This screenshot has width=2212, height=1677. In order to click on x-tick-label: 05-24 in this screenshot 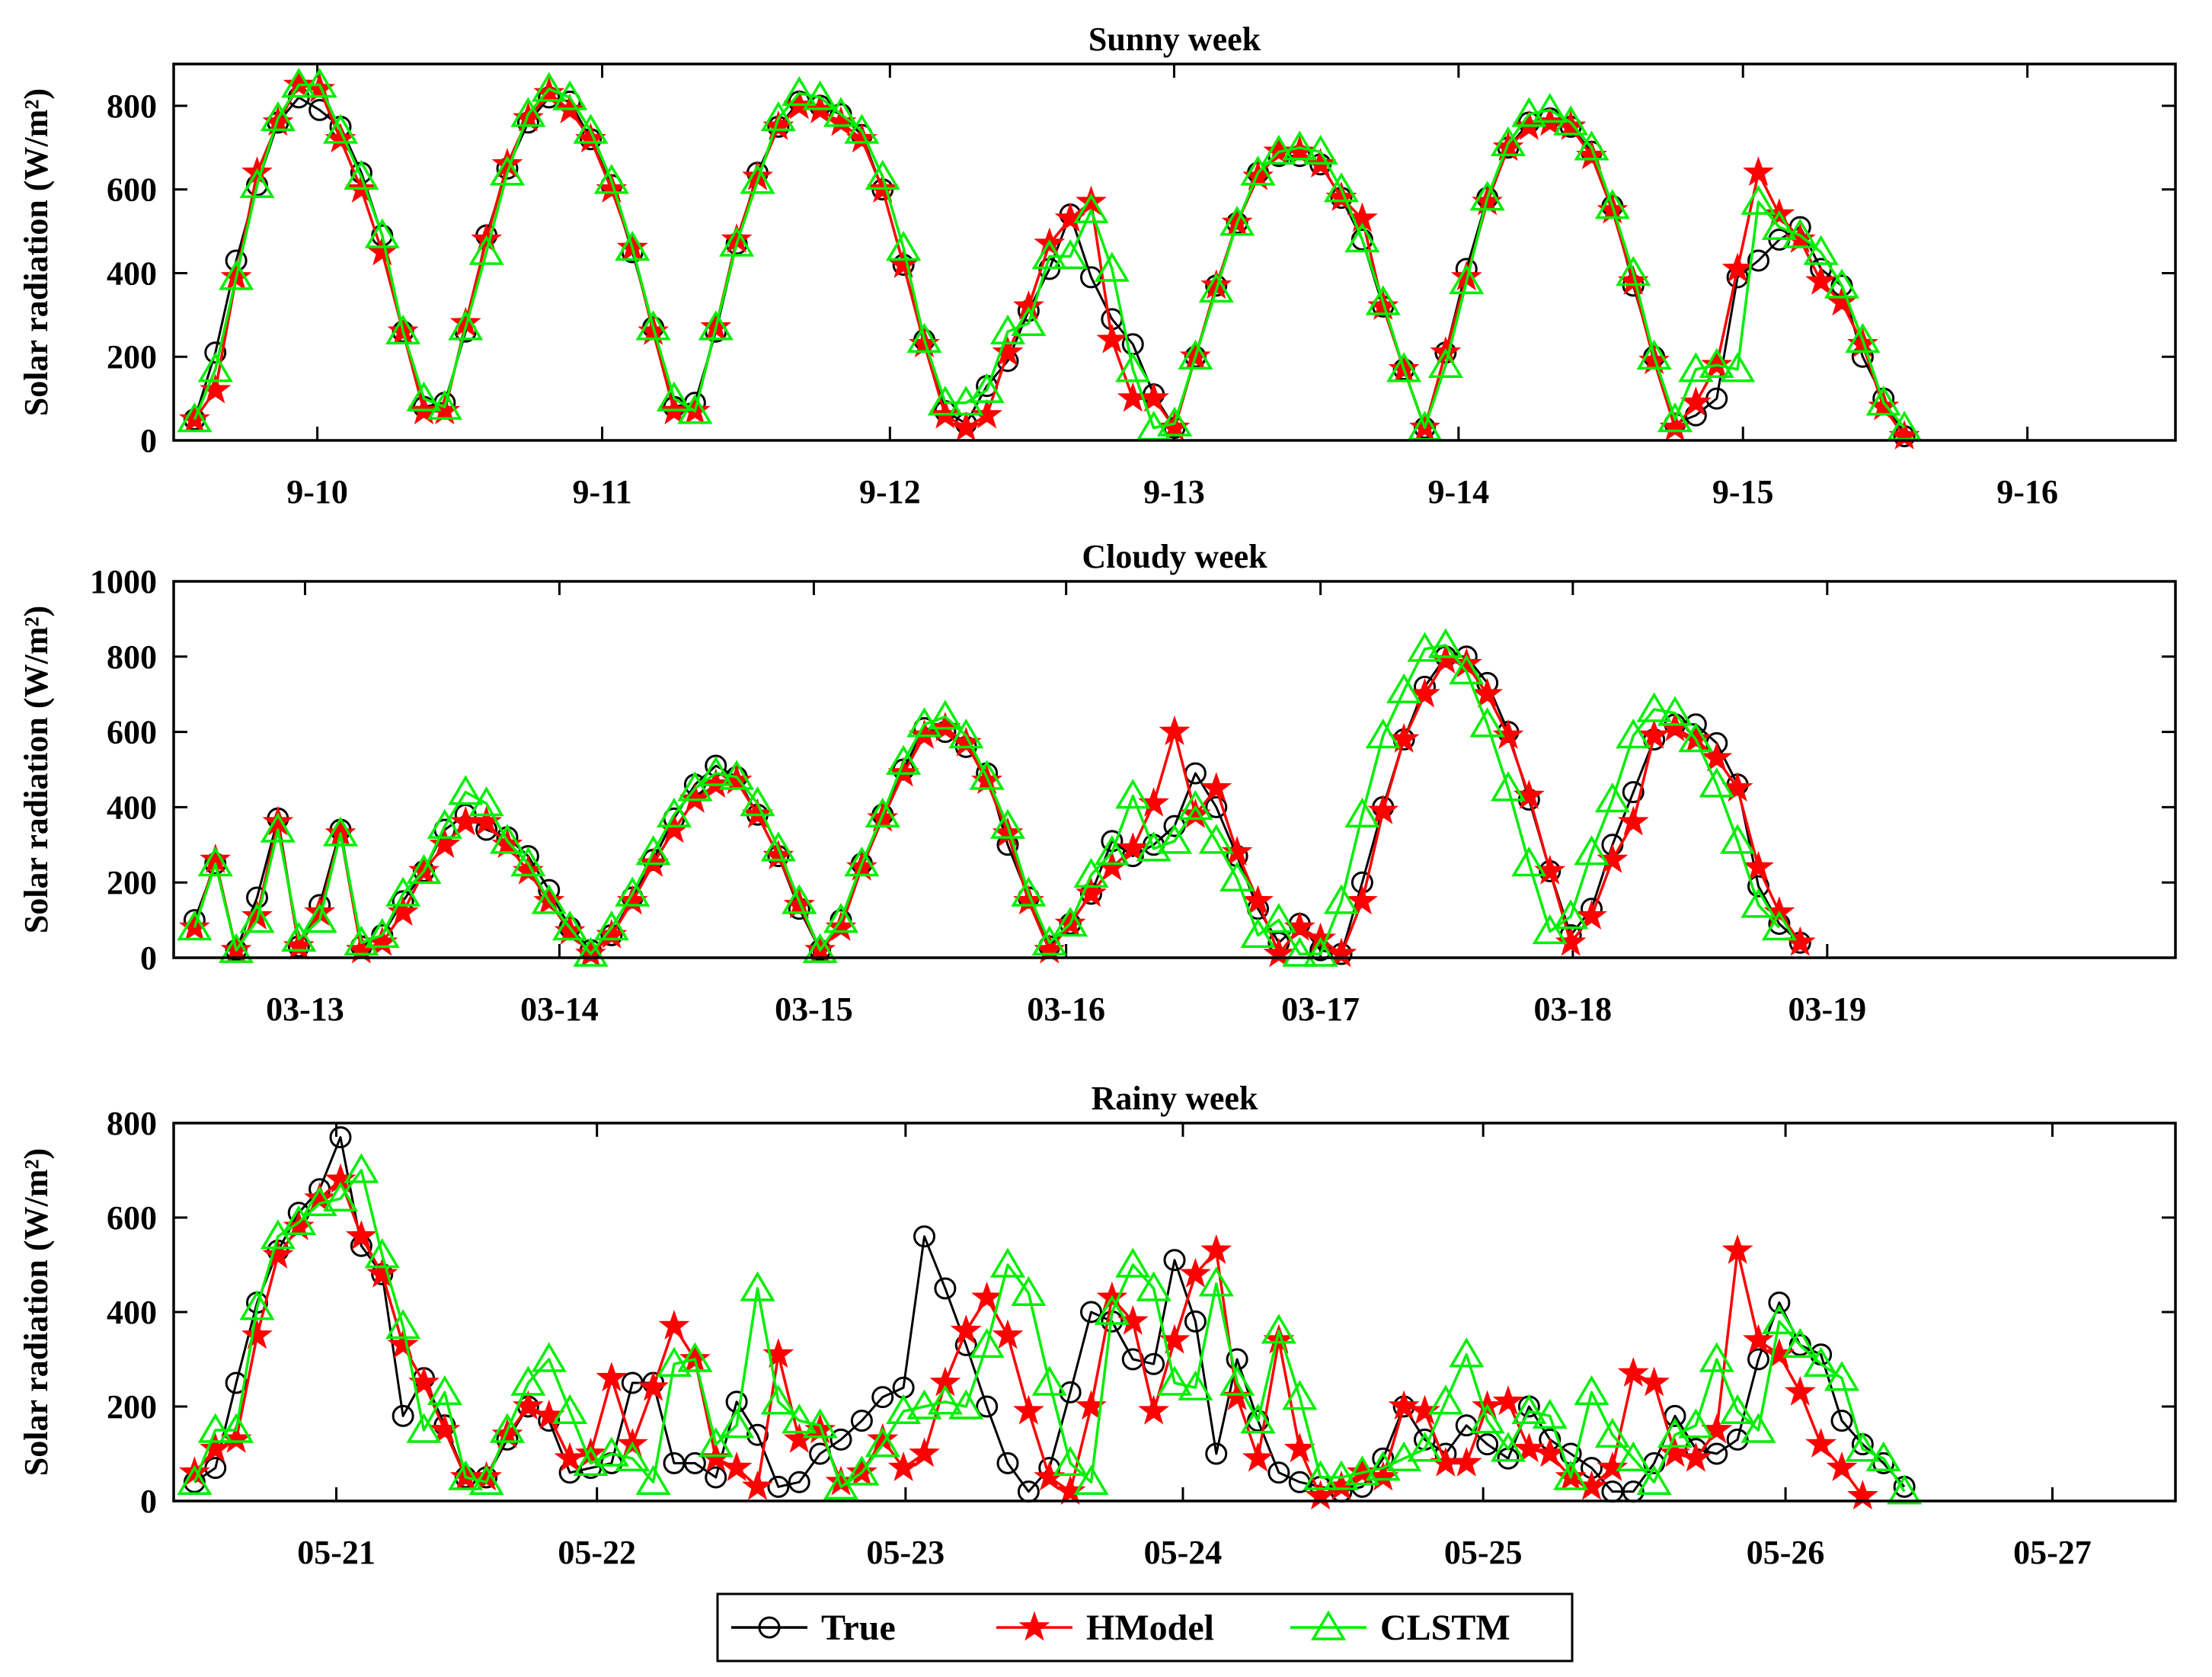, I will do `click(1183, 1552)`.